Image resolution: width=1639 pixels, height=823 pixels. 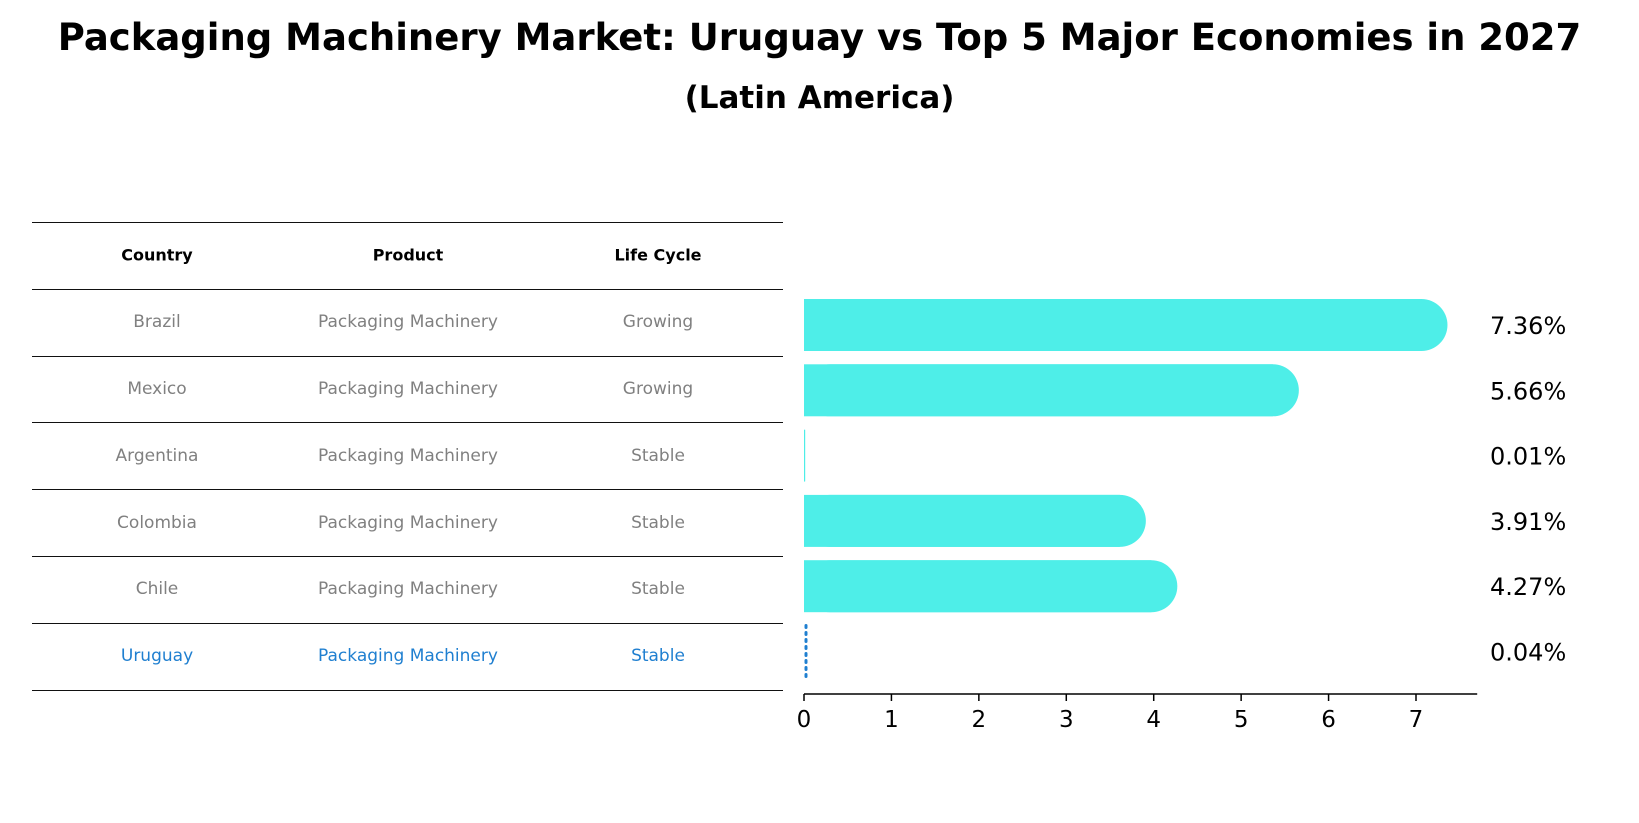 What do you see at coordinates (157, 522) in the screenshot?
I see `country-cell: Colombia` at bounding box center [157, 522].